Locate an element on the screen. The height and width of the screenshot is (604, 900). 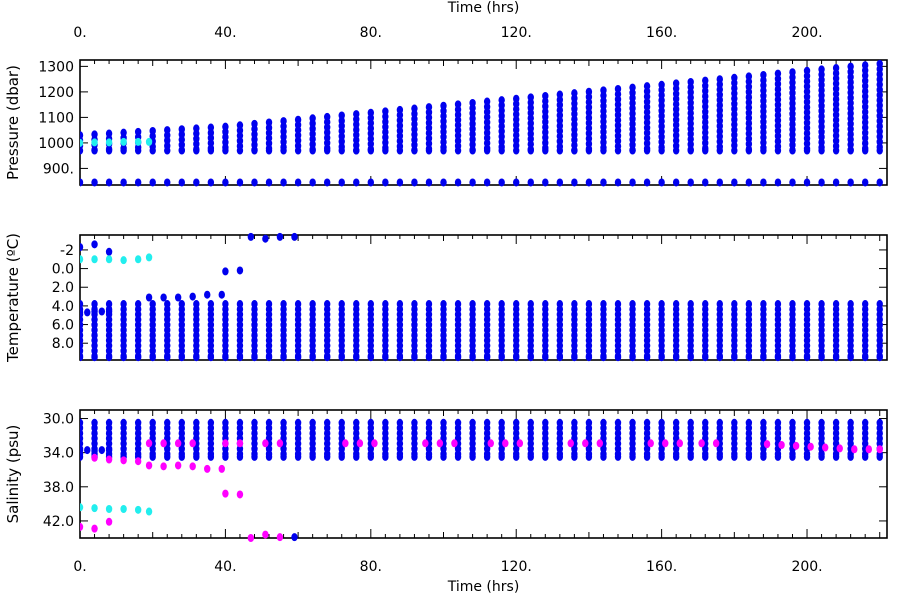
time-tick-label-top: 200. is located at coordinates (806, 33).